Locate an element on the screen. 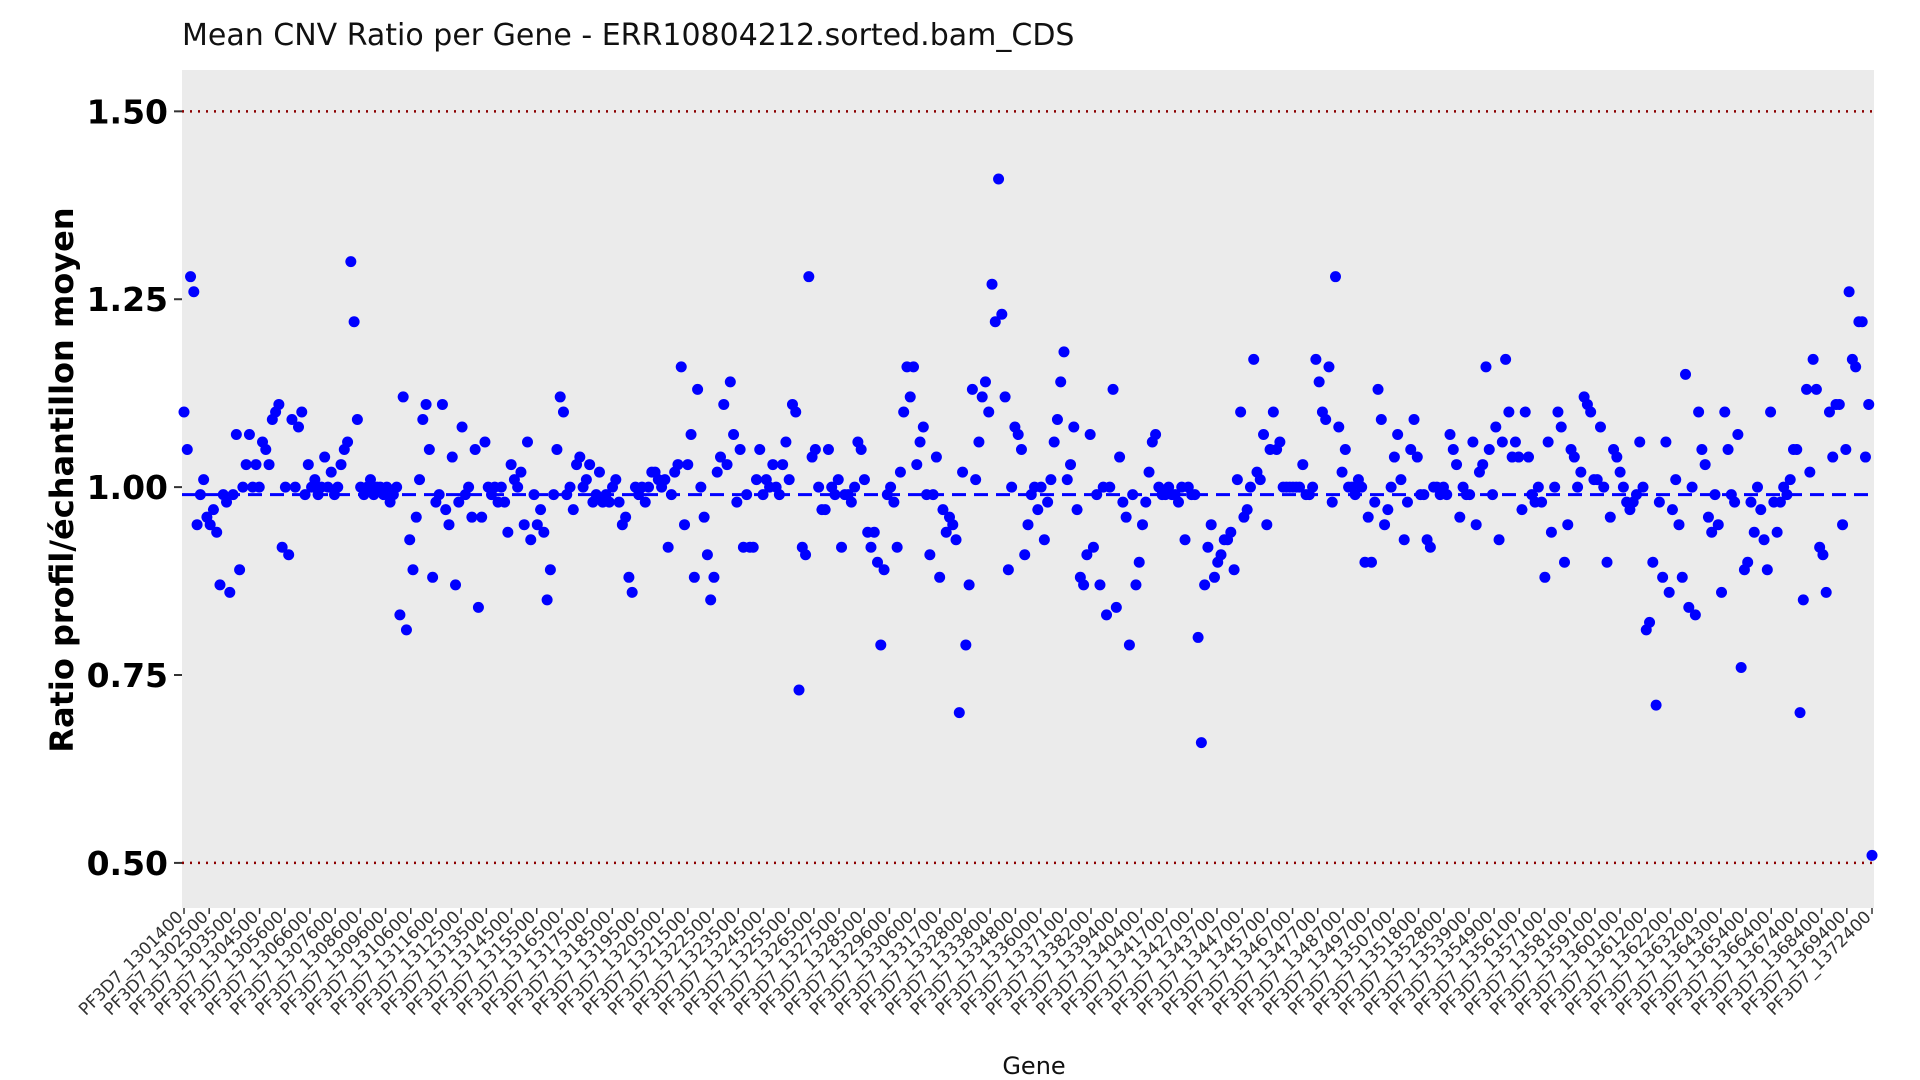 The image size is (1920, 1080). y-tick-label: 0.75 is located at coordinates (127, 675).